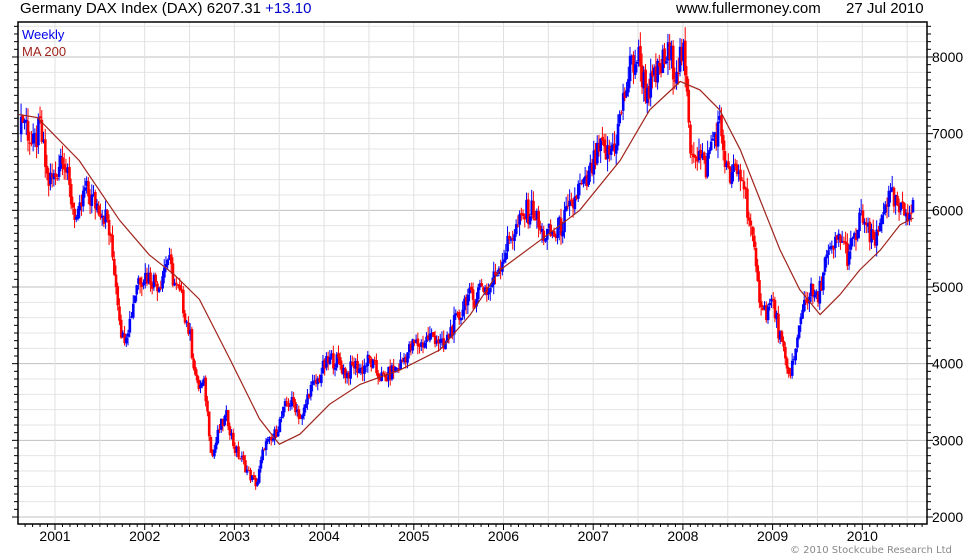 The width and height of the screenshot is (980, 560). Describe the element at coordinates (947, 57) in the screenshot. I see `y-tick-label: 8000` at that location.